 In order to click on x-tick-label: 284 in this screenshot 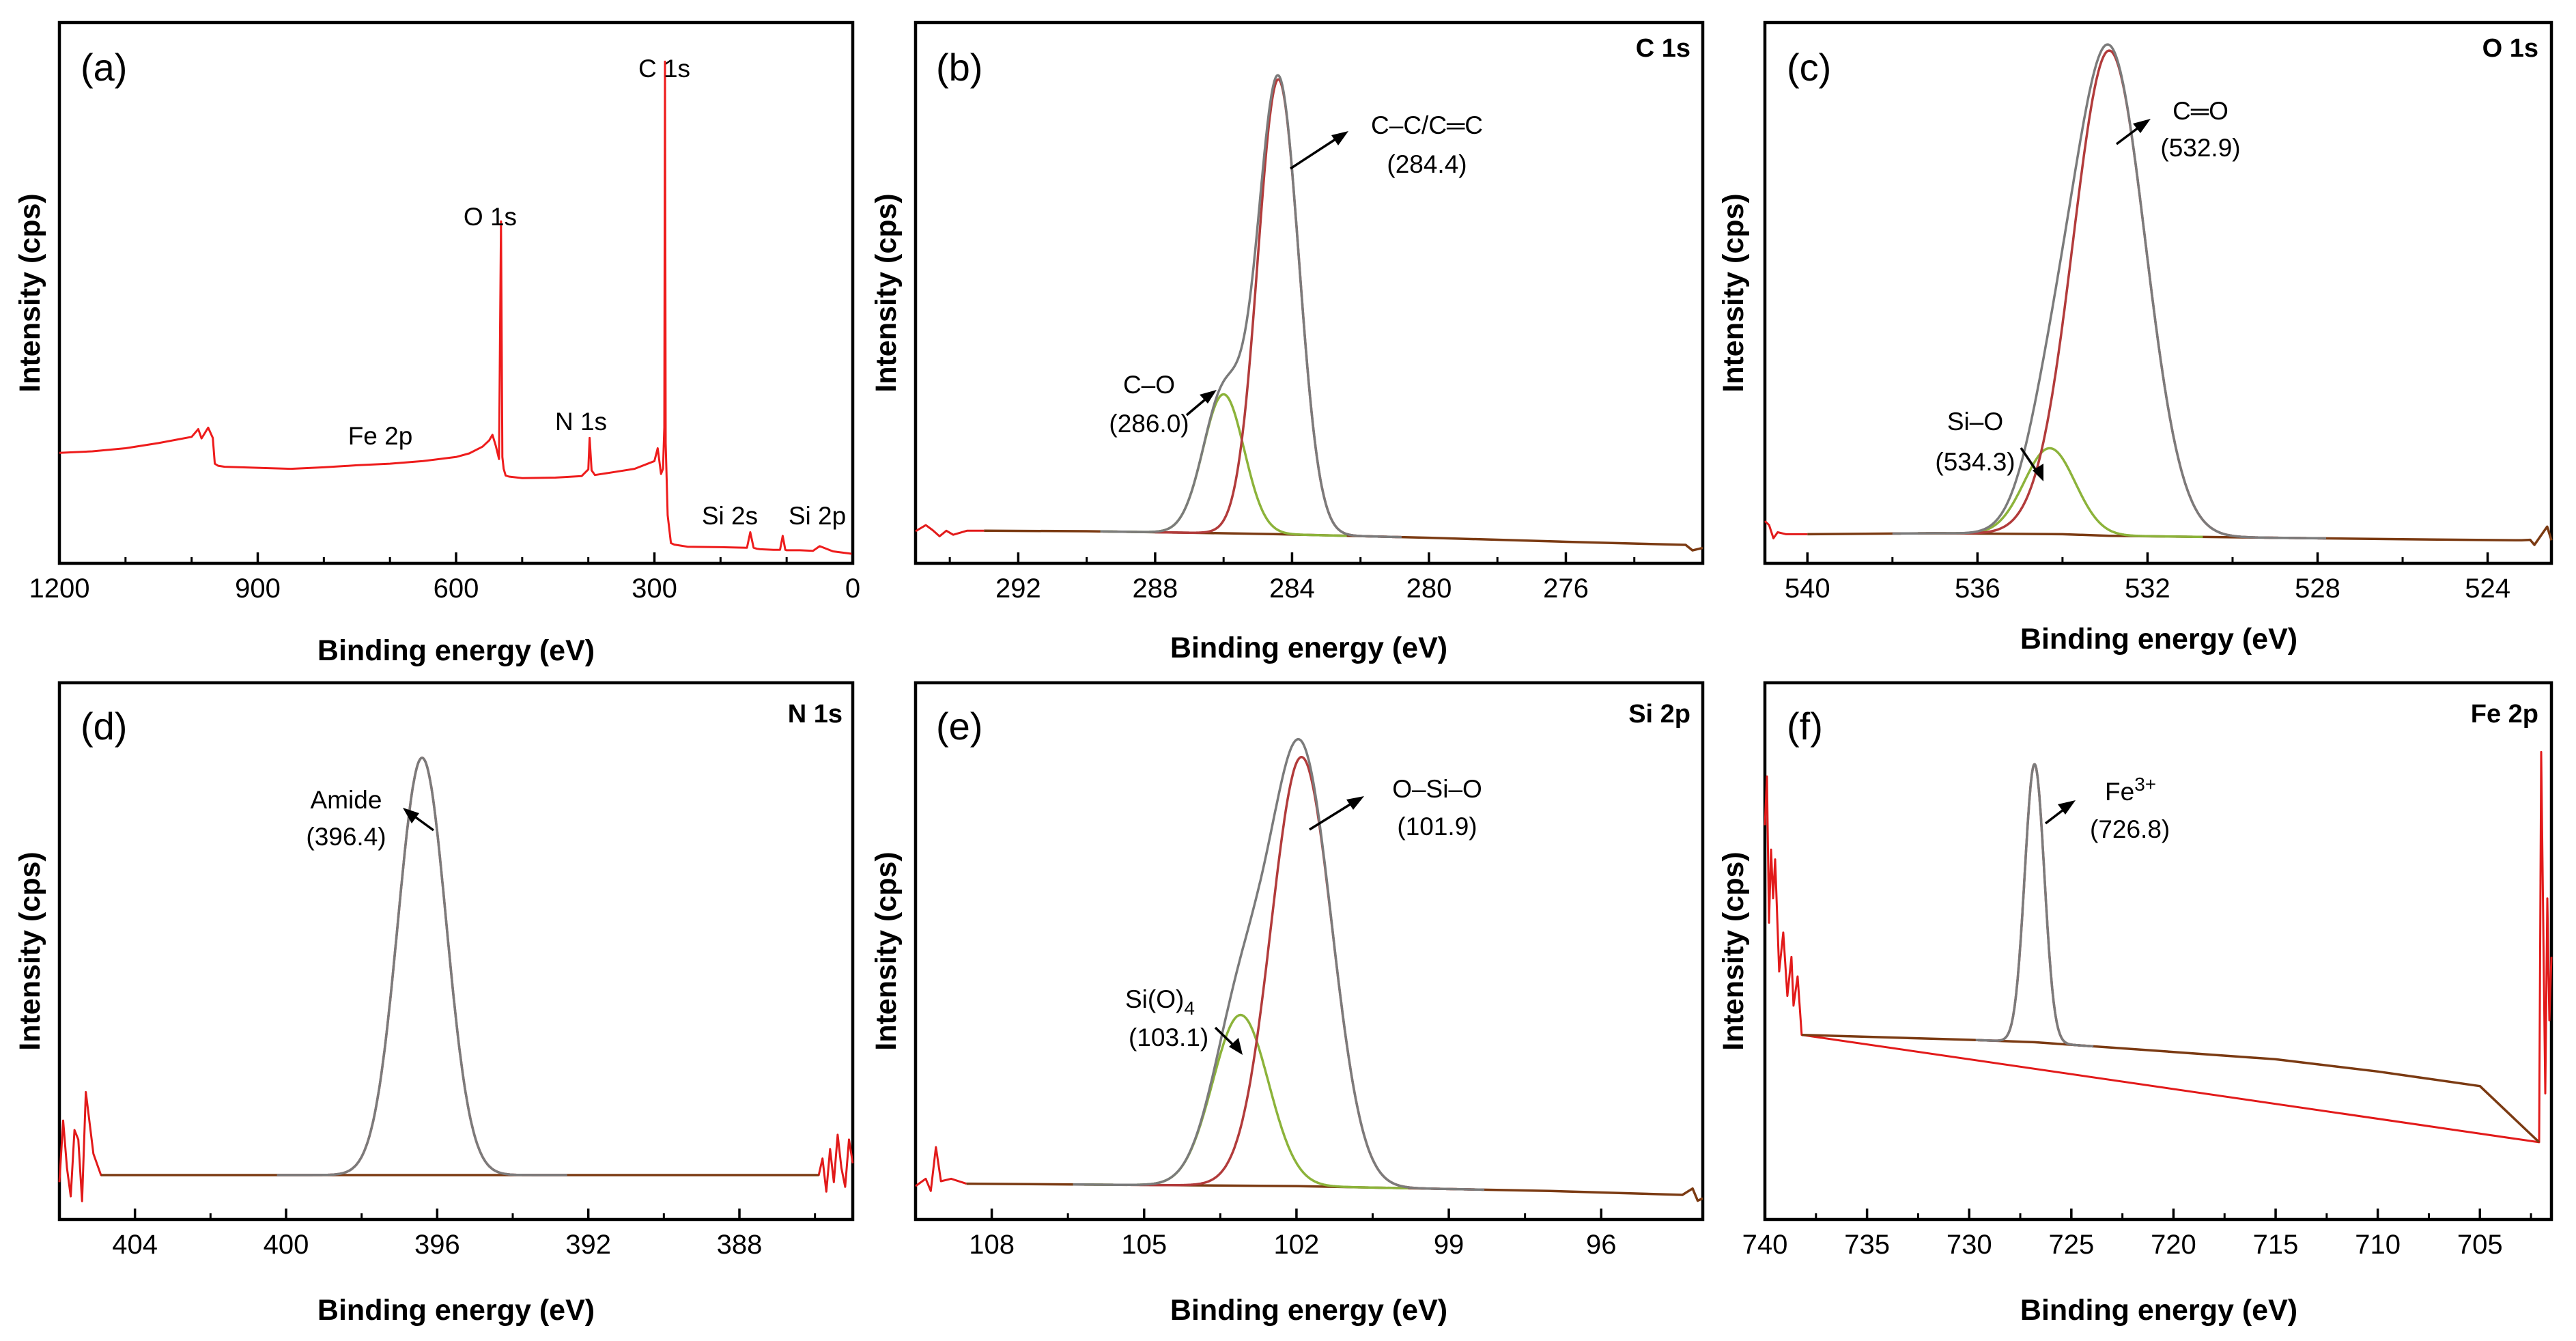, I will do `click(1292, 589)`.